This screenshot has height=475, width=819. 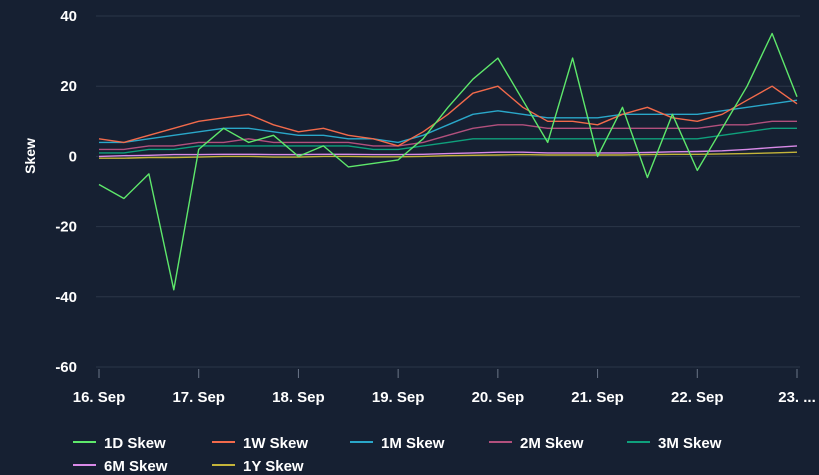 I want to click on series-line-1y-skew, so click(x=448, y=155).